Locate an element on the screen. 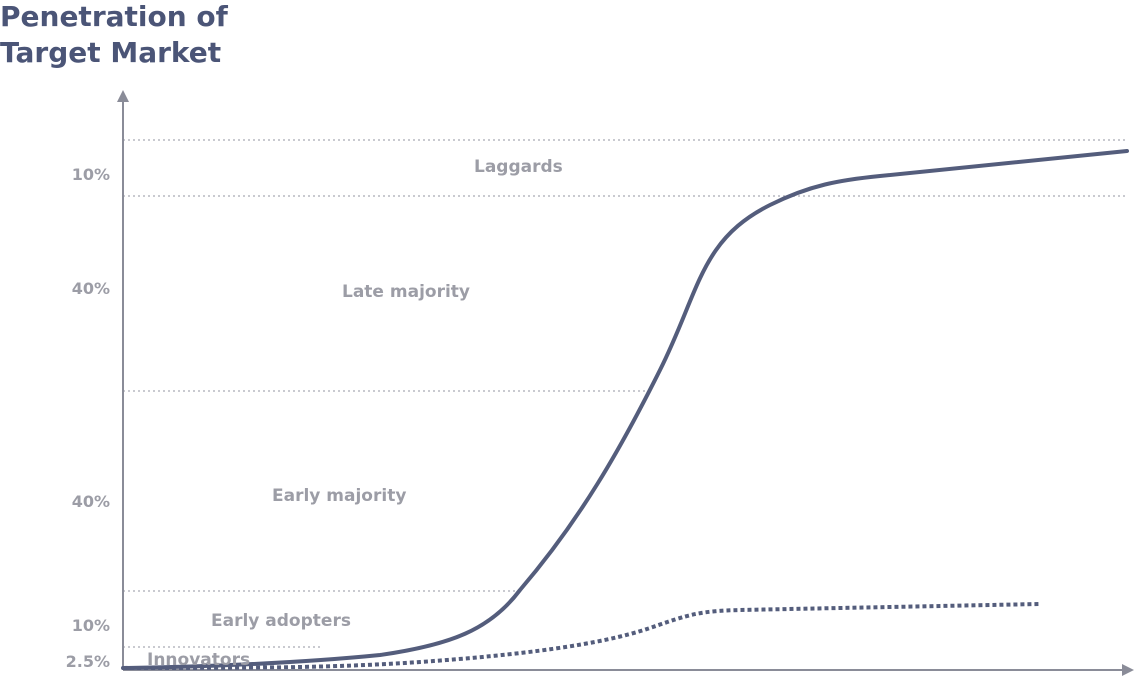 The height and width of the screenshot is (678, 1135). segment-name: Late majority is located at coordinates (406, 292).